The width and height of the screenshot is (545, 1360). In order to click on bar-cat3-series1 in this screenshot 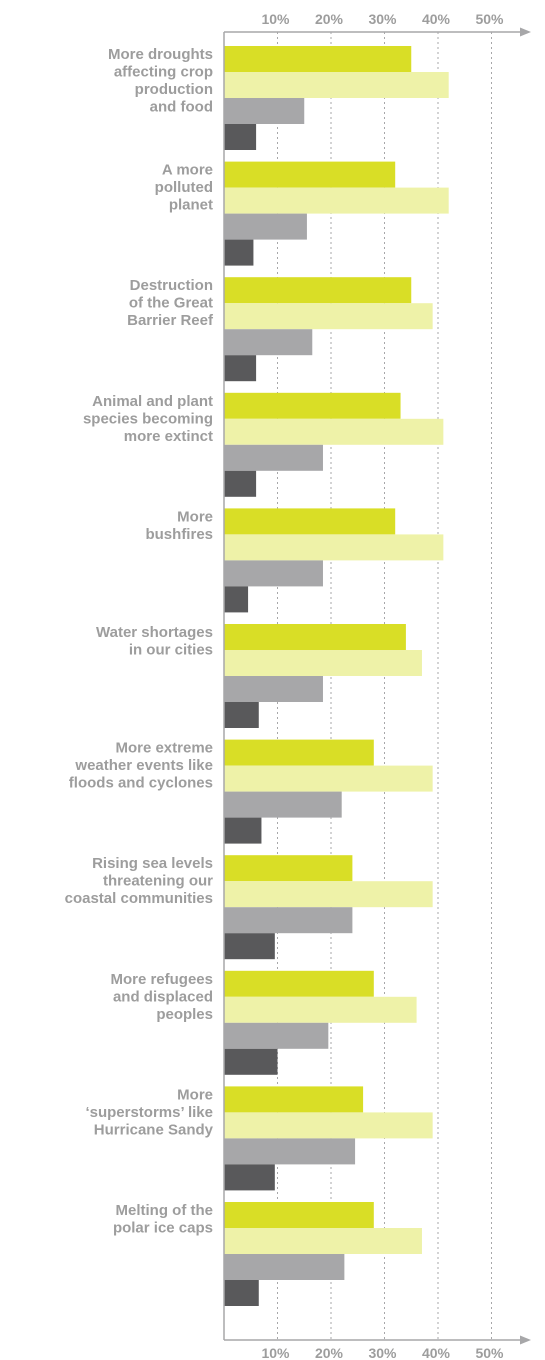, I will do `click(318, 290)`.